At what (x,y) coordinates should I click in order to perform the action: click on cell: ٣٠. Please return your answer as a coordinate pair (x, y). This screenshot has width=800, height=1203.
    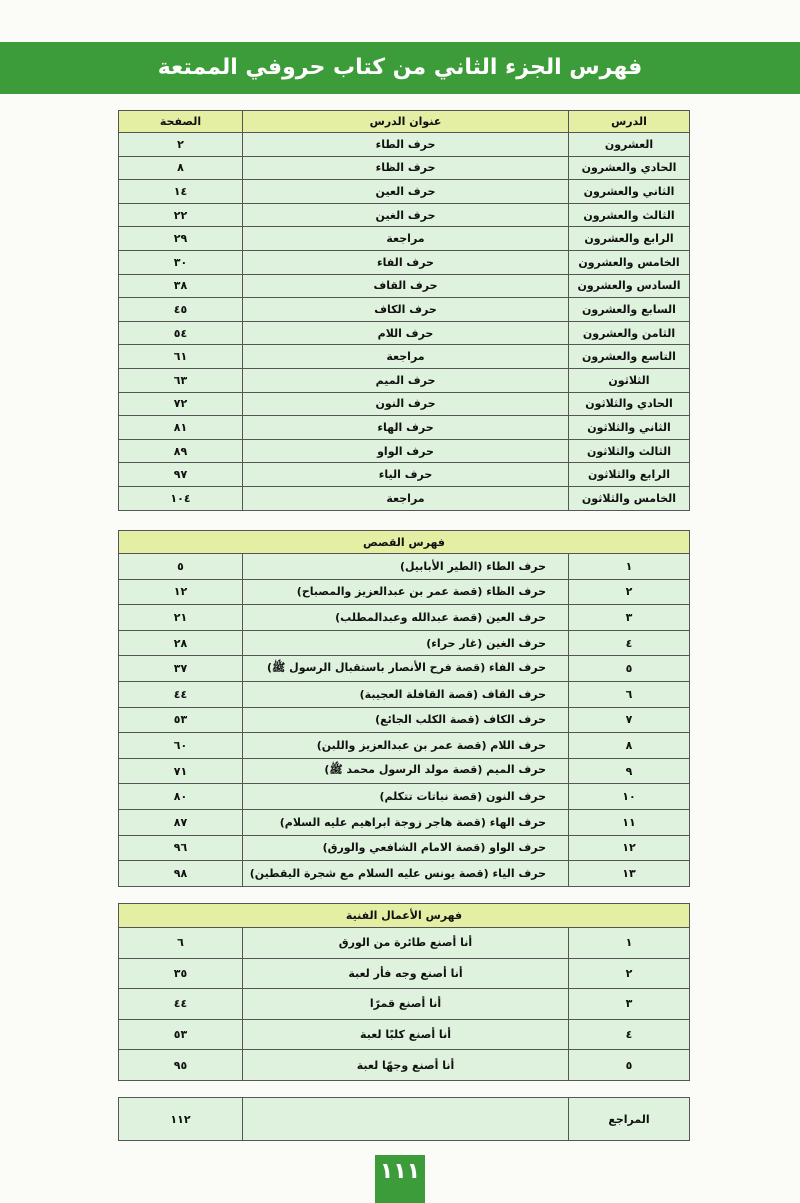
    Looking at the image, I should click on (180, 262).